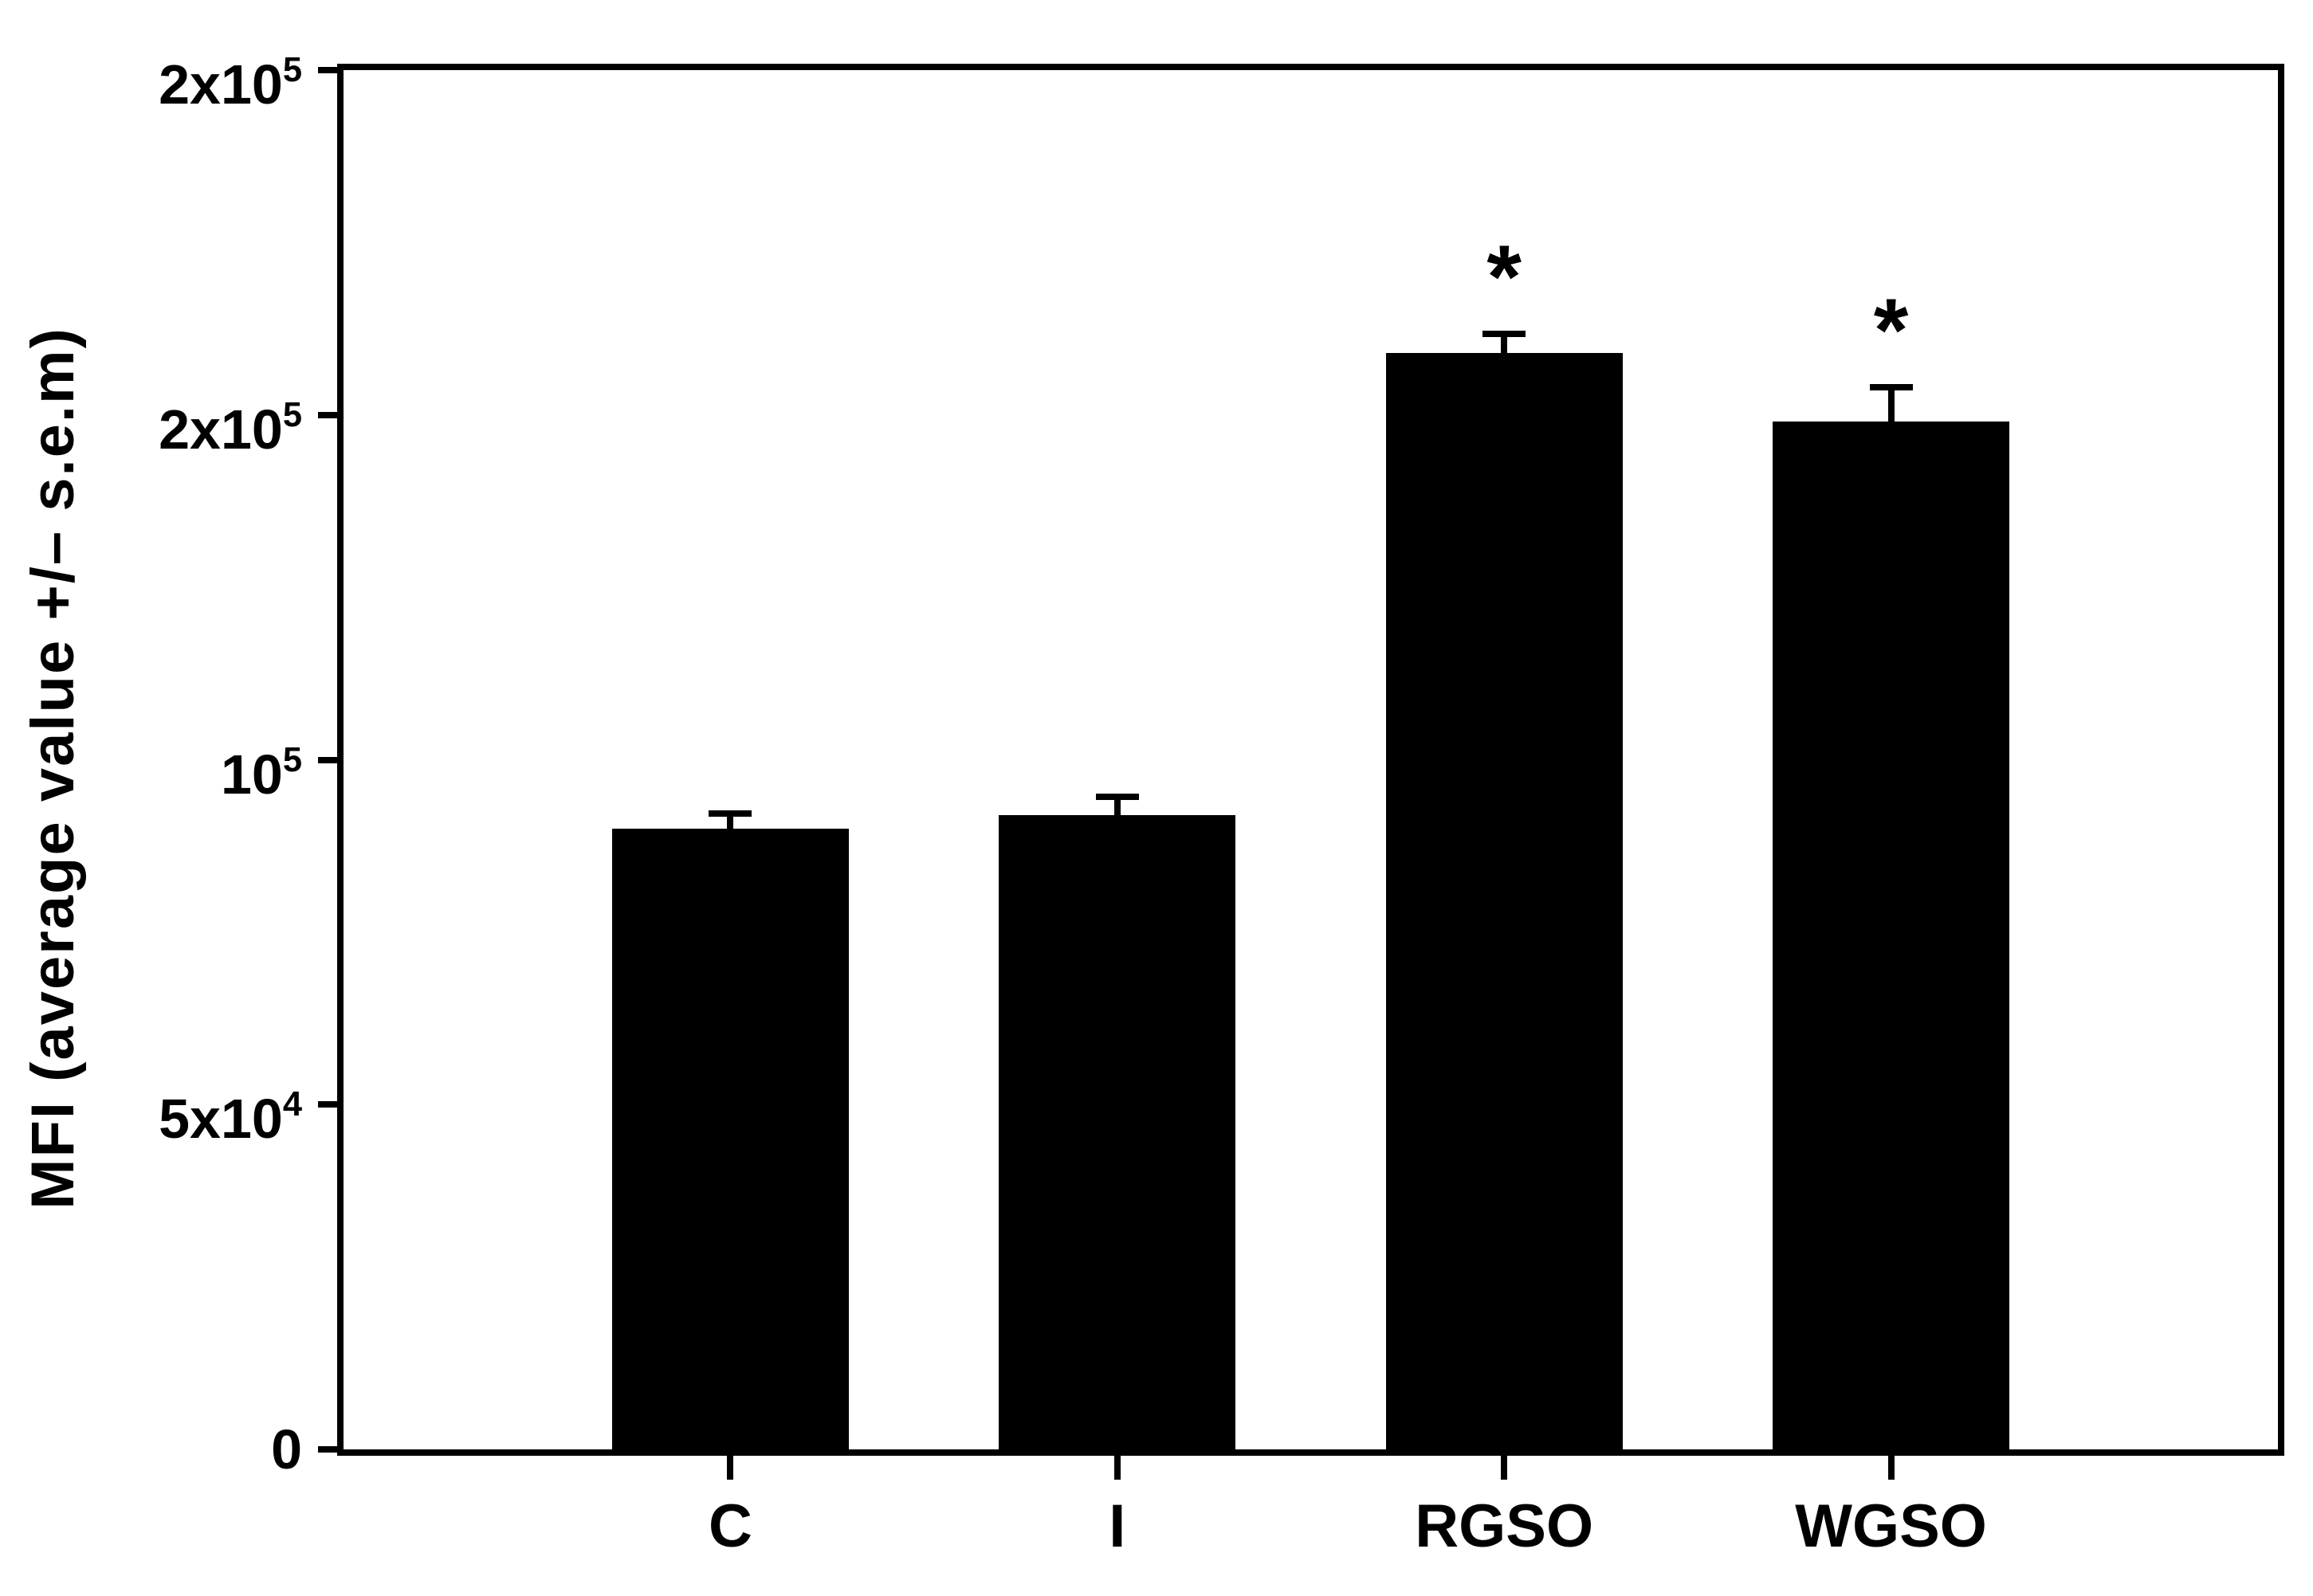 This screenshot has height=1596, width=2313. Describe the element at coordinates (1117, 1132) in the screenshot. I see `bar-i` at that location.